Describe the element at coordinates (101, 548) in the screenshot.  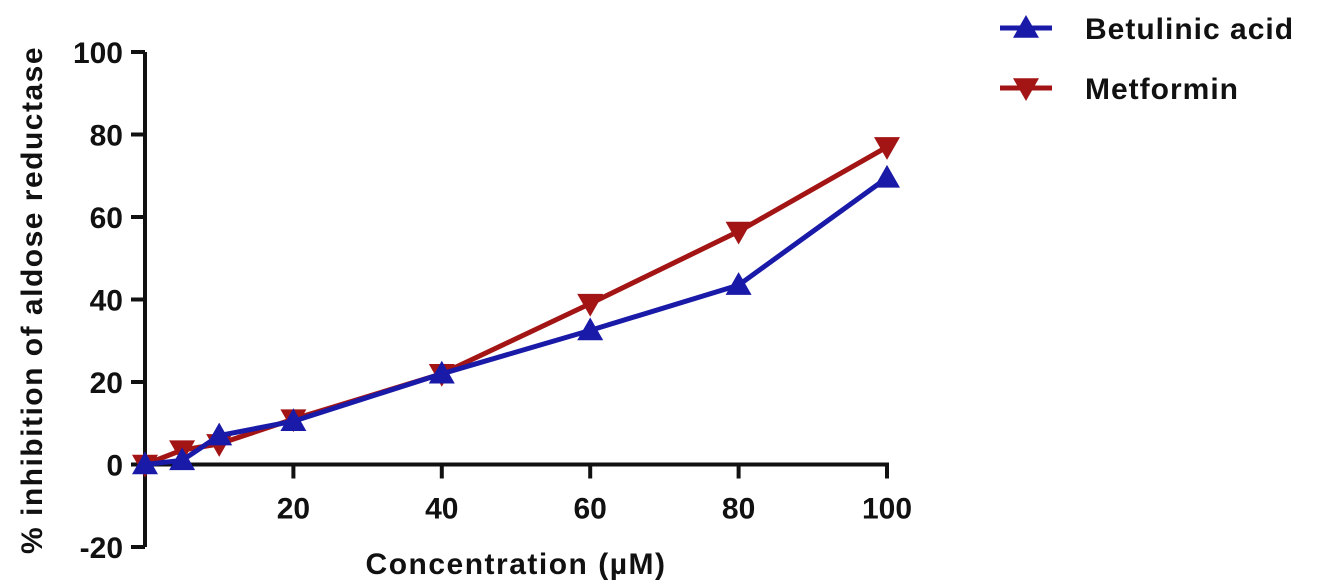
I see `y-tick-label: -20` at that location.